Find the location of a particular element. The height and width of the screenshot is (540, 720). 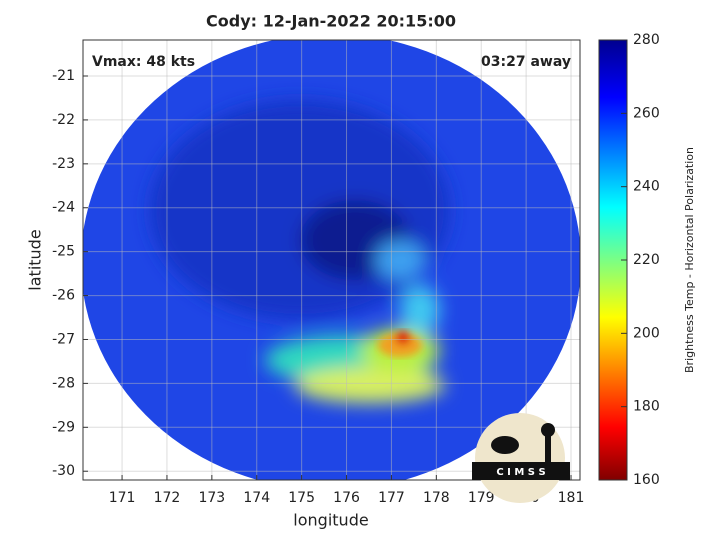

x-tick-label: 174 is located at coordinates (256, 498).